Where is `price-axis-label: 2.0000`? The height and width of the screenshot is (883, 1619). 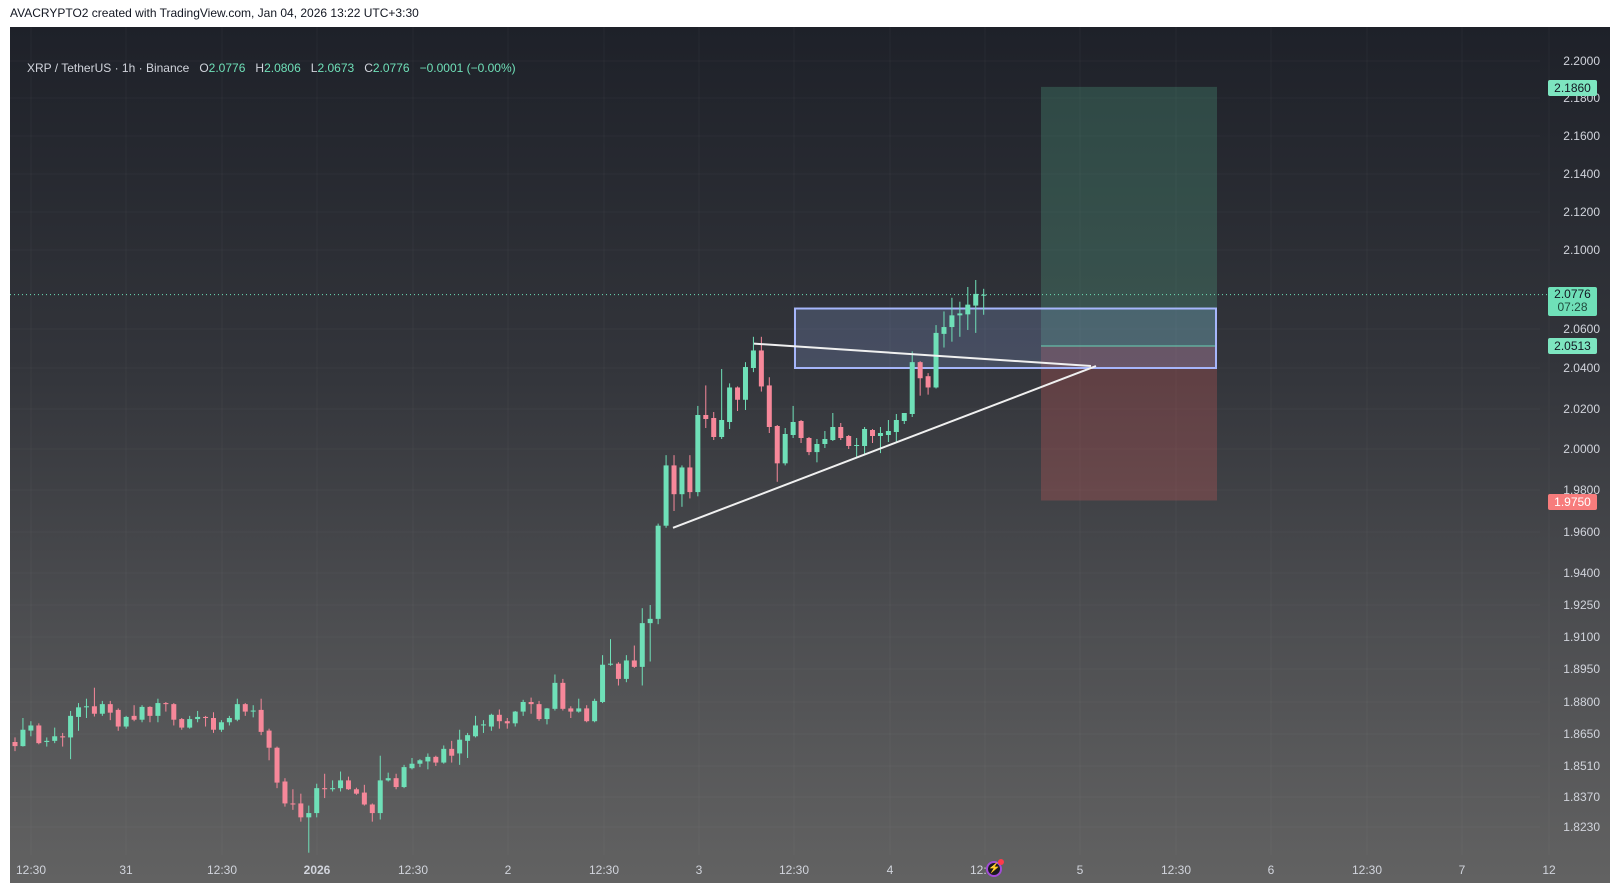
price-axis-label: 2.0000 is located at coordinates (1581, 449).